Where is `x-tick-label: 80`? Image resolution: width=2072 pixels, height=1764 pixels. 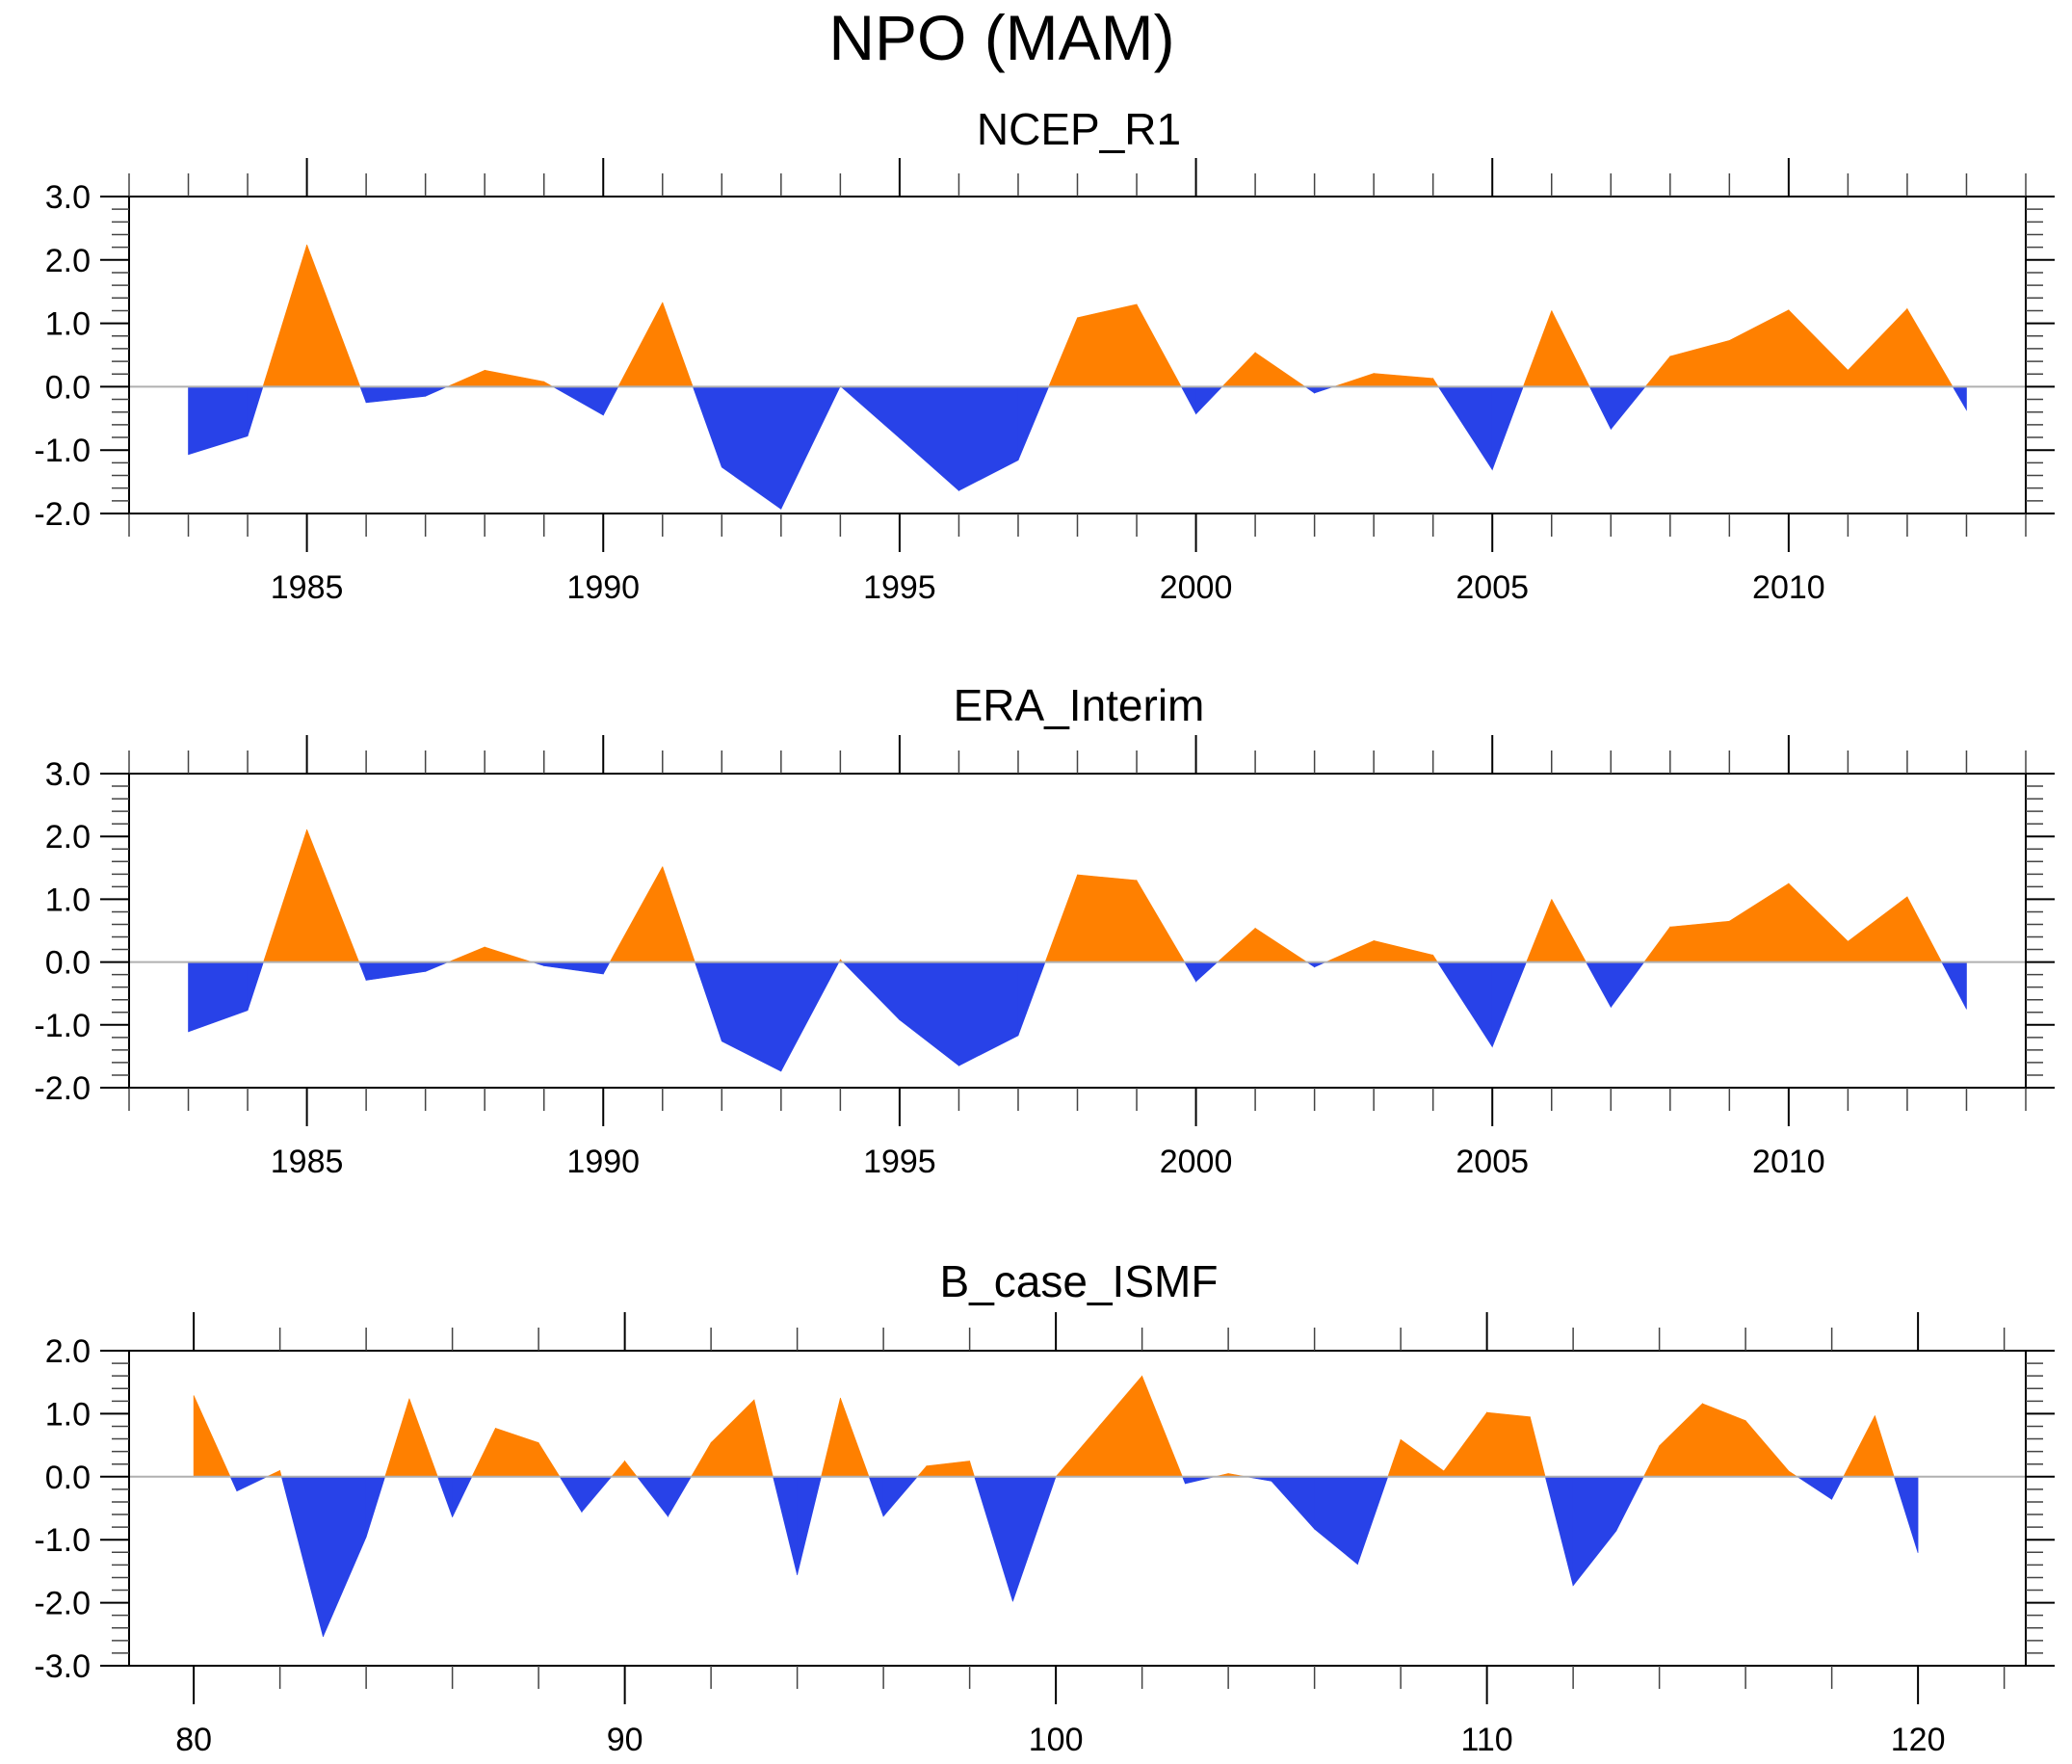 x-tick-label: 80 is located at coordinates (194, 1740).